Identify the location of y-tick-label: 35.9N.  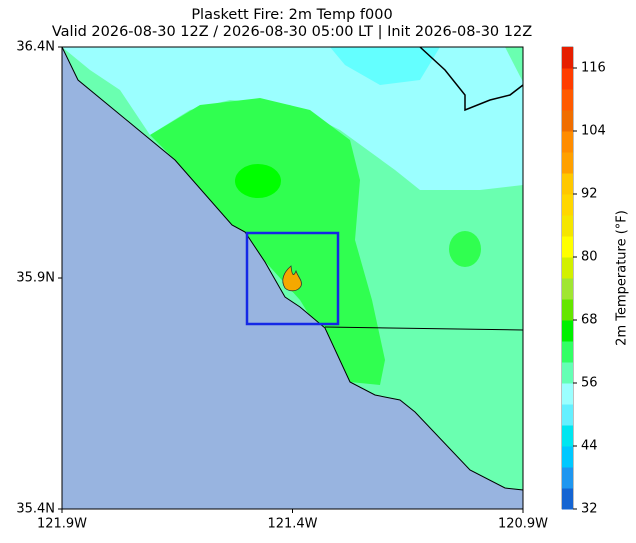
(35, 278).